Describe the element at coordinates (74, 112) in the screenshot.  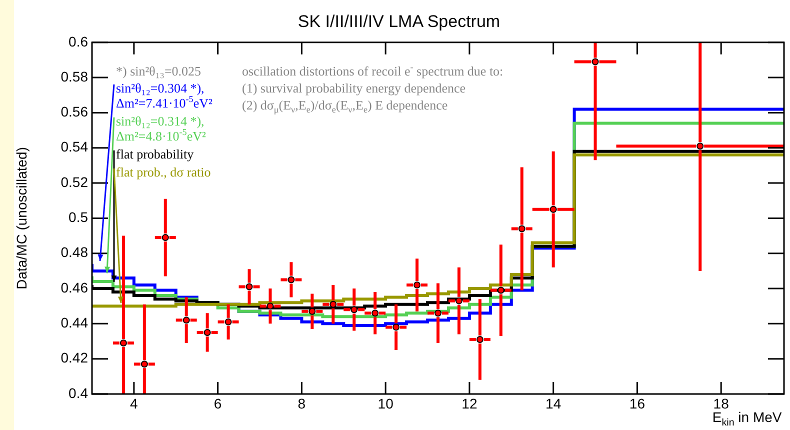
I see `y-tick-label: 0.56` at that location.